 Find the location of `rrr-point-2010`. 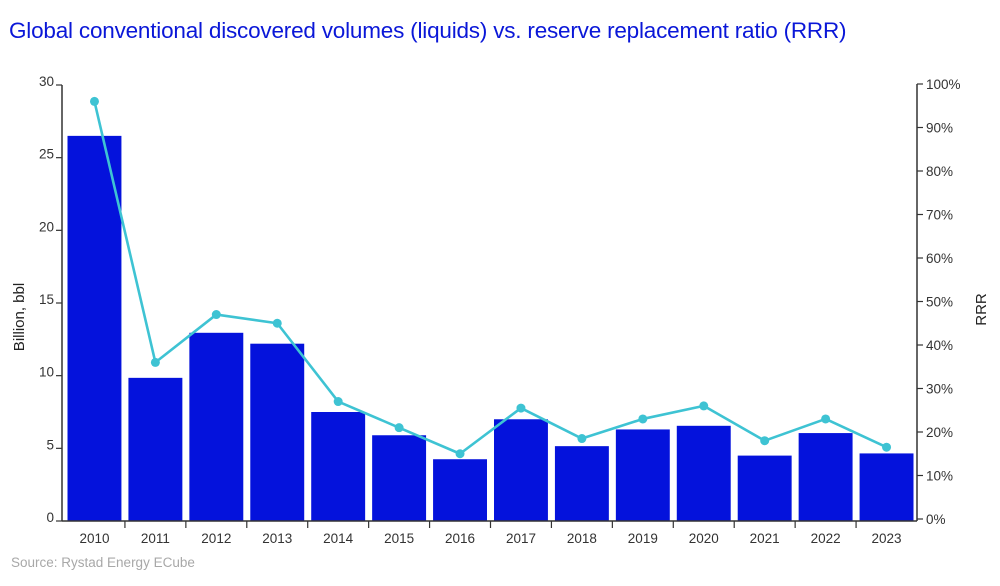

rrr-point-2010 is located at coordinates (94, 101).